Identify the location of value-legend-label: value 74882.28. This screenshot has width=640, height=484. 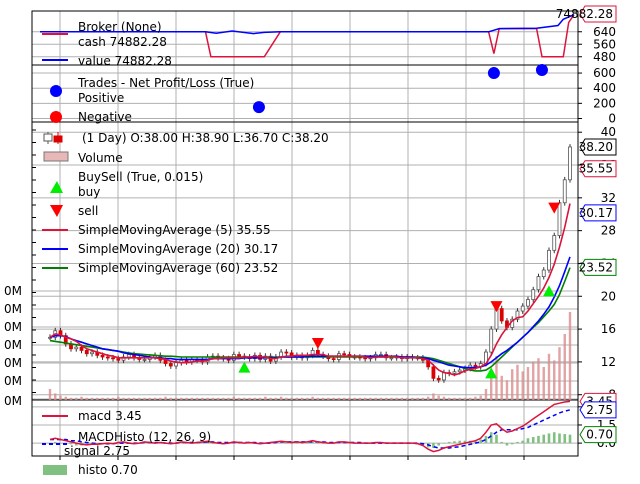
(125, 61).